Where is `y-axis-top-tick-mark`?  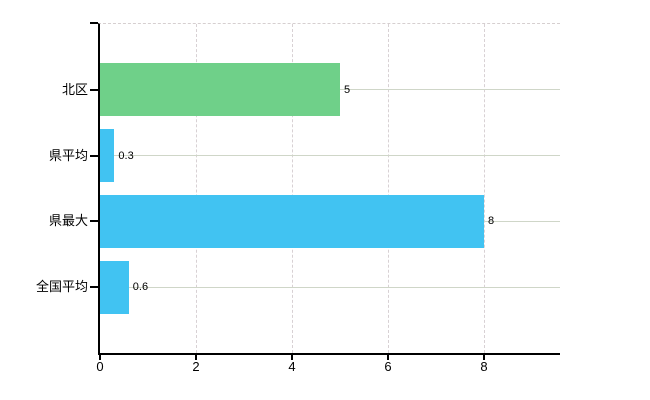
y-axis-top-tick-mark is located at coordinates (94, 23).